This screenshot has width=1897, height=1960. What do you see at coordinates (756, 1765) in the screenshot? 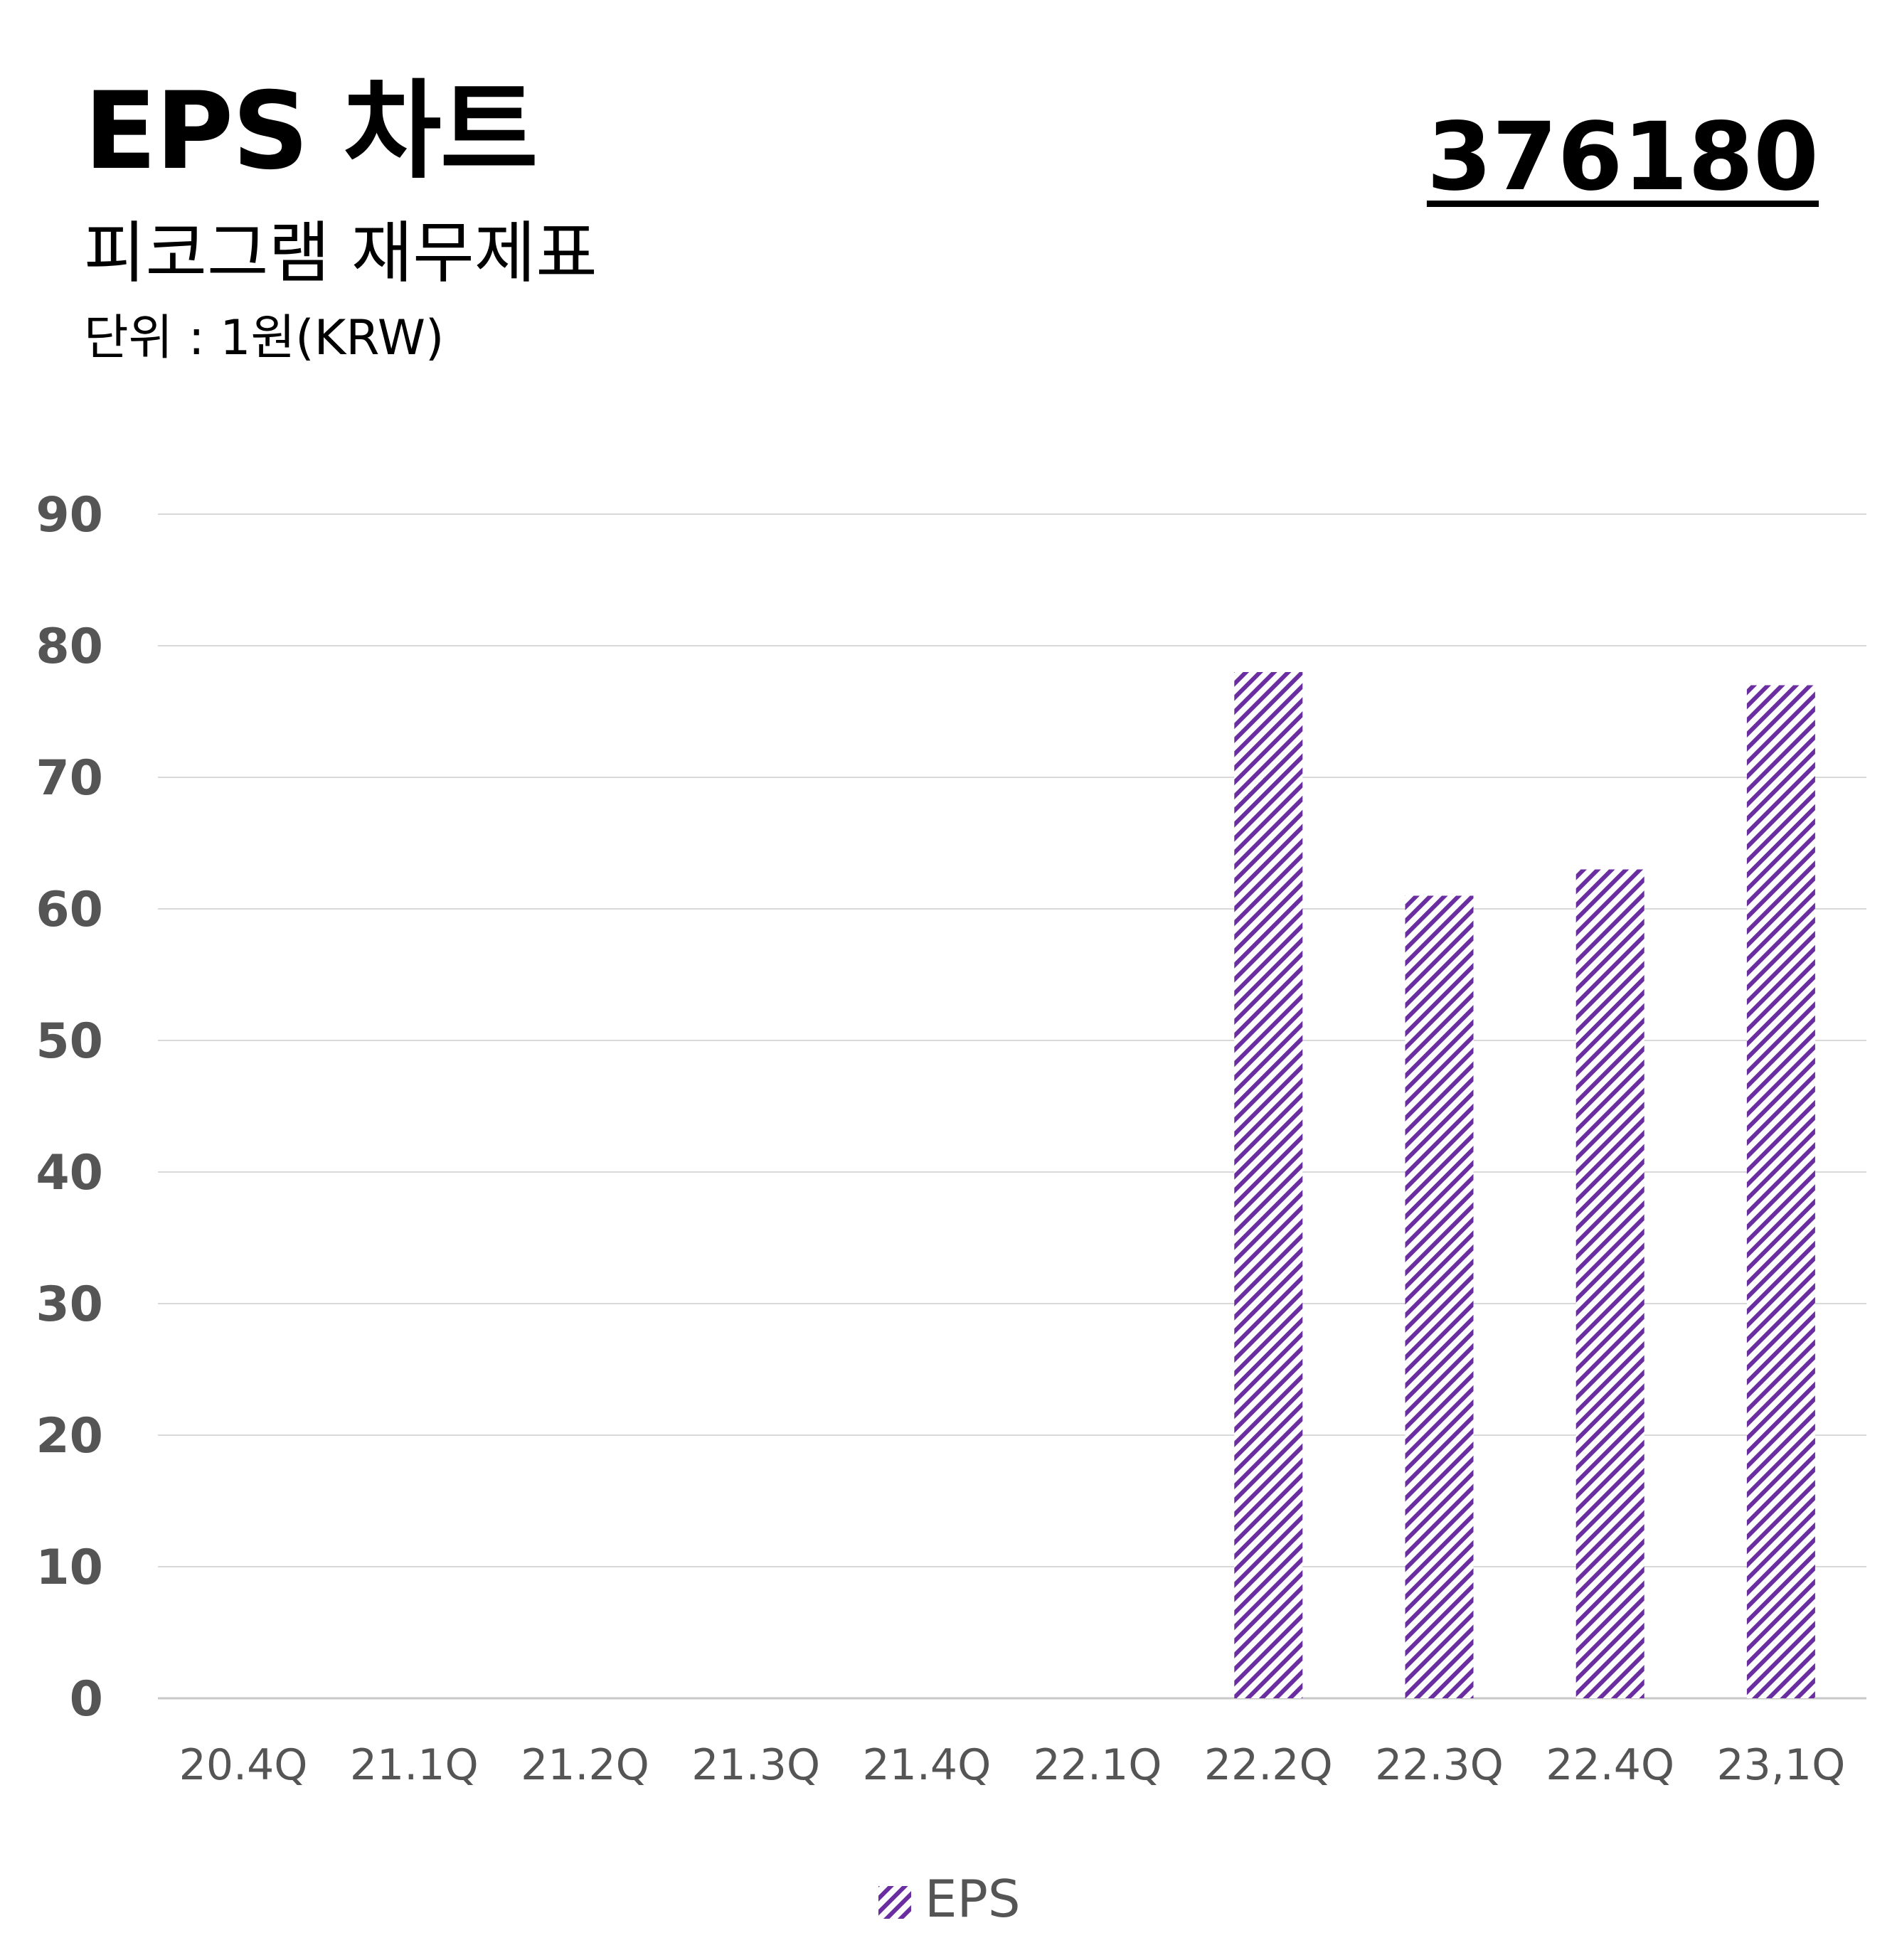
I see `x-tick-label: 21.3Q` at bounding box center [756, 1765].